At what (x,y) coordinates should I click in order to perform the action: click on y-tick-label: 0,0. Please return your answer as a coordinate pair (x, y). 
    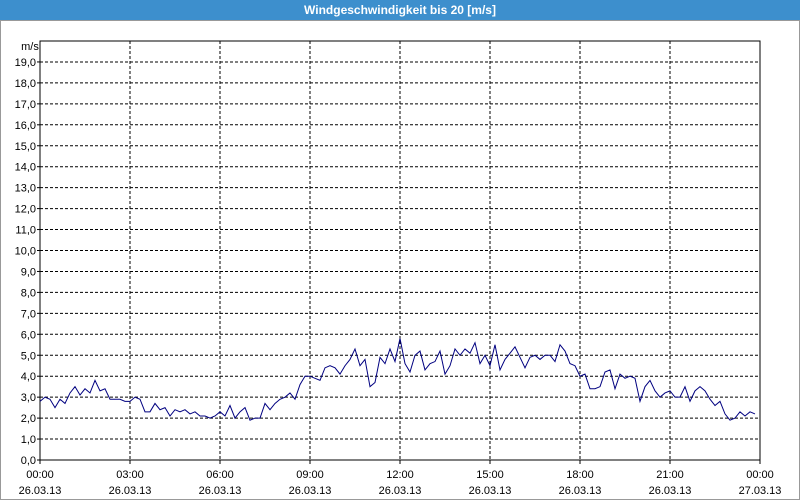
    Looking at the image, I should click on (28, 461).